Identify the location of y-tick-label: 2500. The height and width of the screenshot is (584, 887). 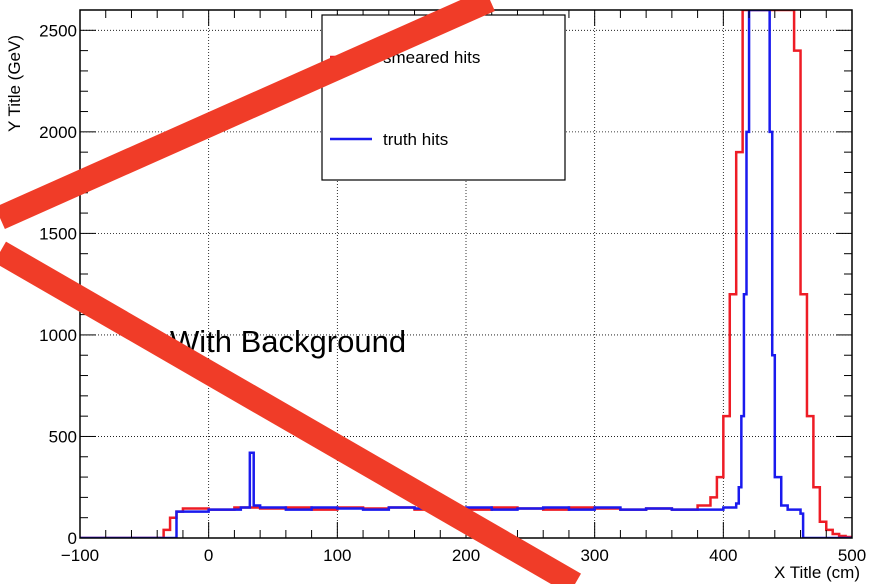
(58, 30).